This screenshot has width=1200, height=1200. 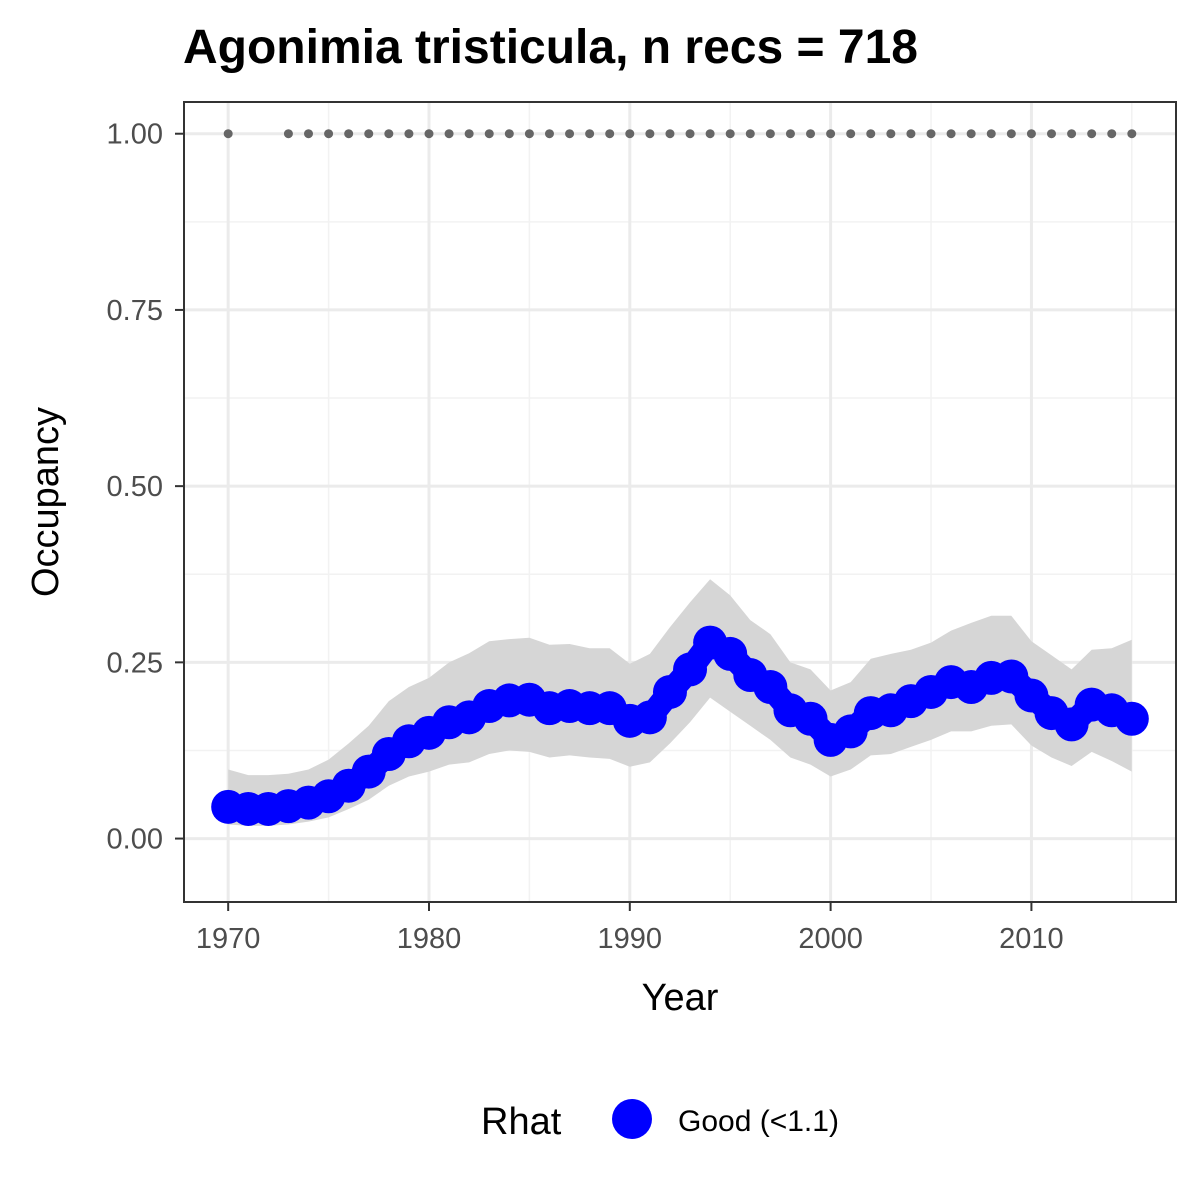 What do you see at coordinates (521, 1122) in the screenshot?
I see `legend-title: Rhat` at bounding box center [521, 1122].